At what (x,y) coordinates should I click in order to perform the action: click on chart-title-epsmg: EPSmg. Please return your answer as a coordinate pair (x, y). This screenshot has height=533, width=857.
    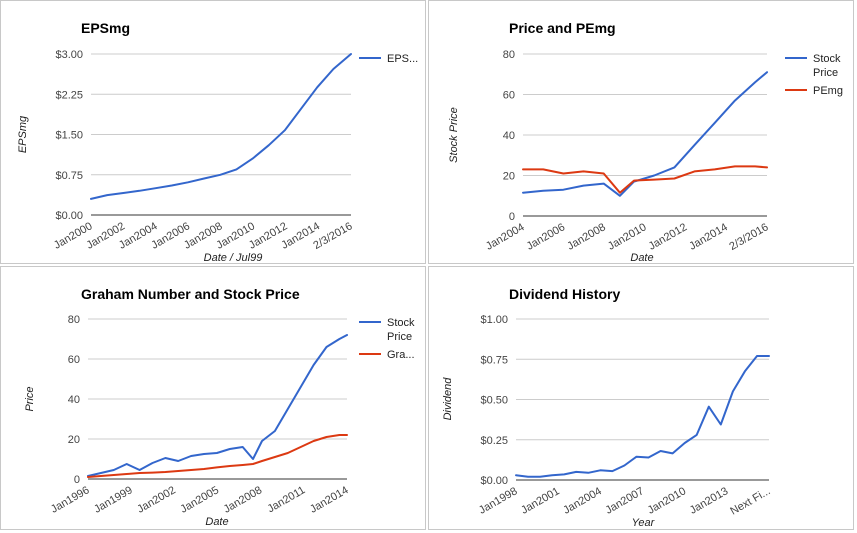
    Looking at the image, I should click on (105, 28).